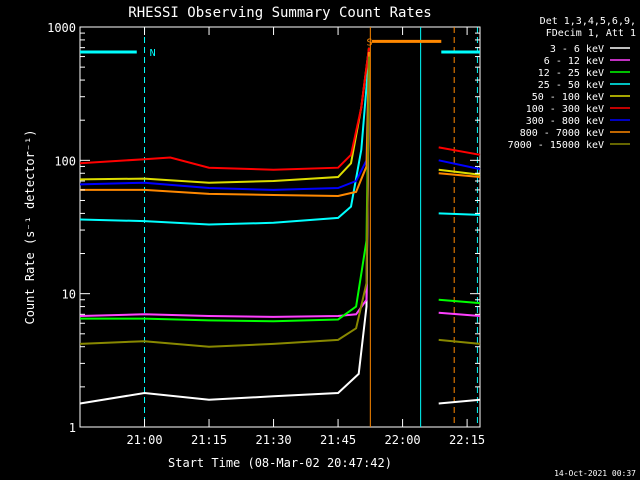  Describe the element at coordinates (565, 121) in the screenshot. I see `legend-label-6: 300 - 800 keV` at that location.